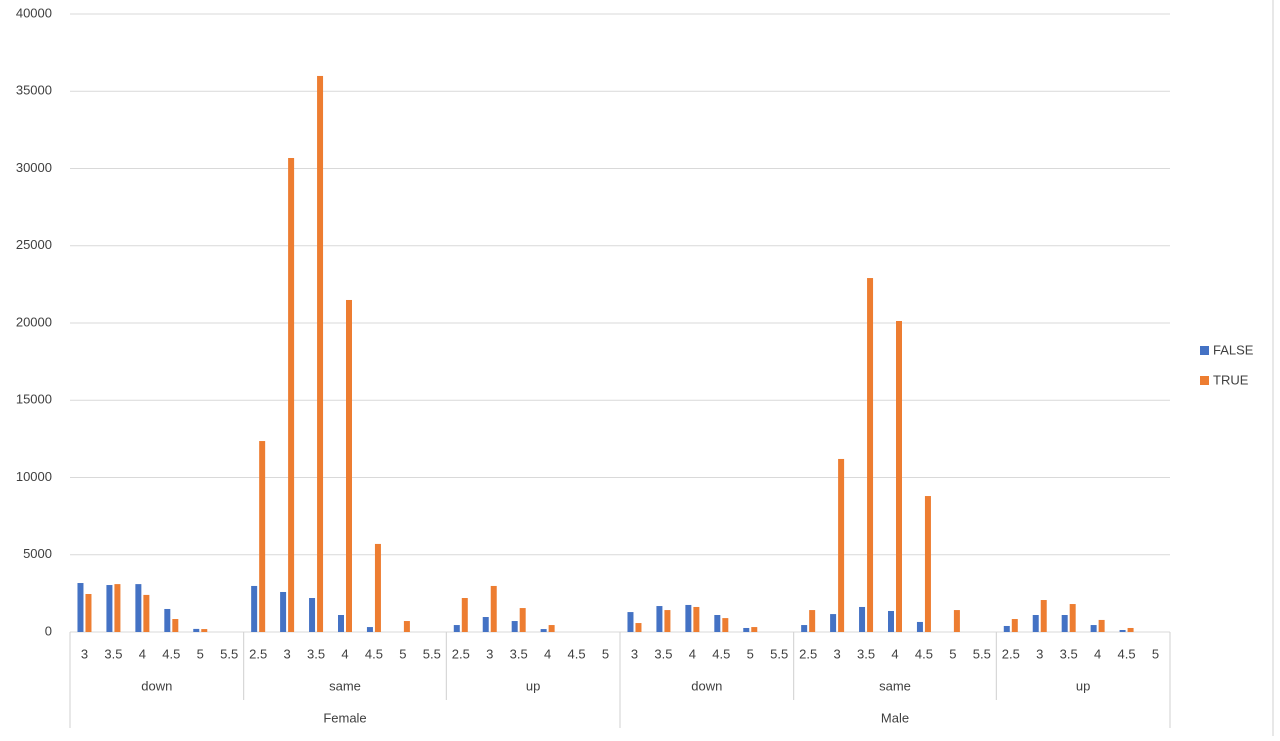 This screenshot has height=741, width=1280. I want to click on legend-label: TRUE, so click(1231, 379).